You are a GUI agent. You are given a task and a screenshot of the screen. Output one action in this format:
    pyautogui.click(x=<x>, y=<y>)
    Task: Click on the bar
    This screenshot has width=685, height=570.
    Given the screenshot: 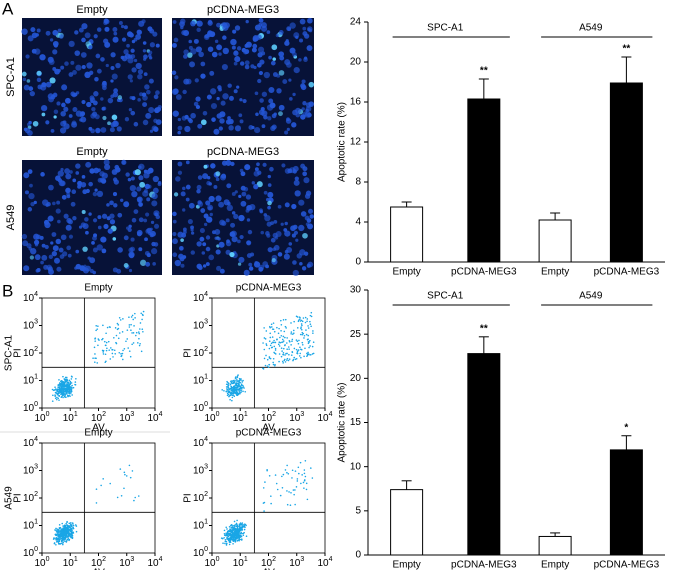 What is the action you would take?
    pyautogui.click(x=555, y=545)
    